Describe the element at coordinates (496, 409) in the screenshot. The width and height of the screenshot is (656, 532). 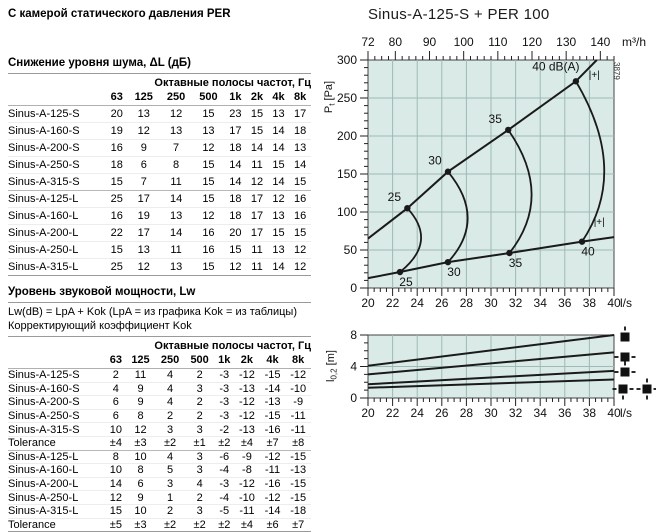
I see `x-axis-ticks: 20 22 24 26 28 30 32 34 36 38 40 l/s` at that location.